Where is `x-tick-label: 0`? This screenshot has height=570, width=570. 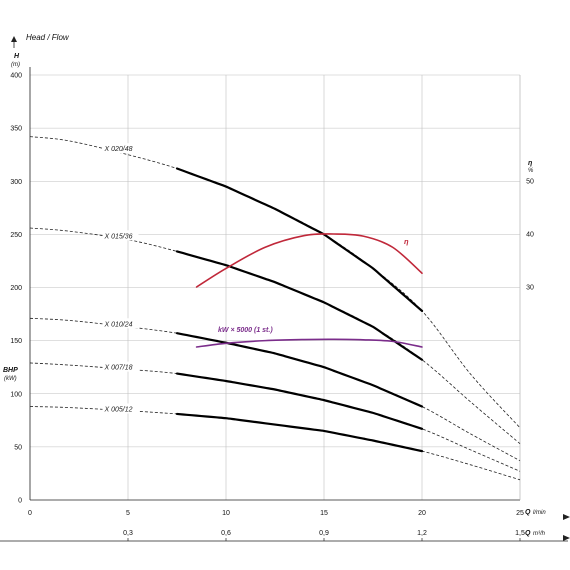
x-tick-label: 0 is located at coordinates (30, 513).